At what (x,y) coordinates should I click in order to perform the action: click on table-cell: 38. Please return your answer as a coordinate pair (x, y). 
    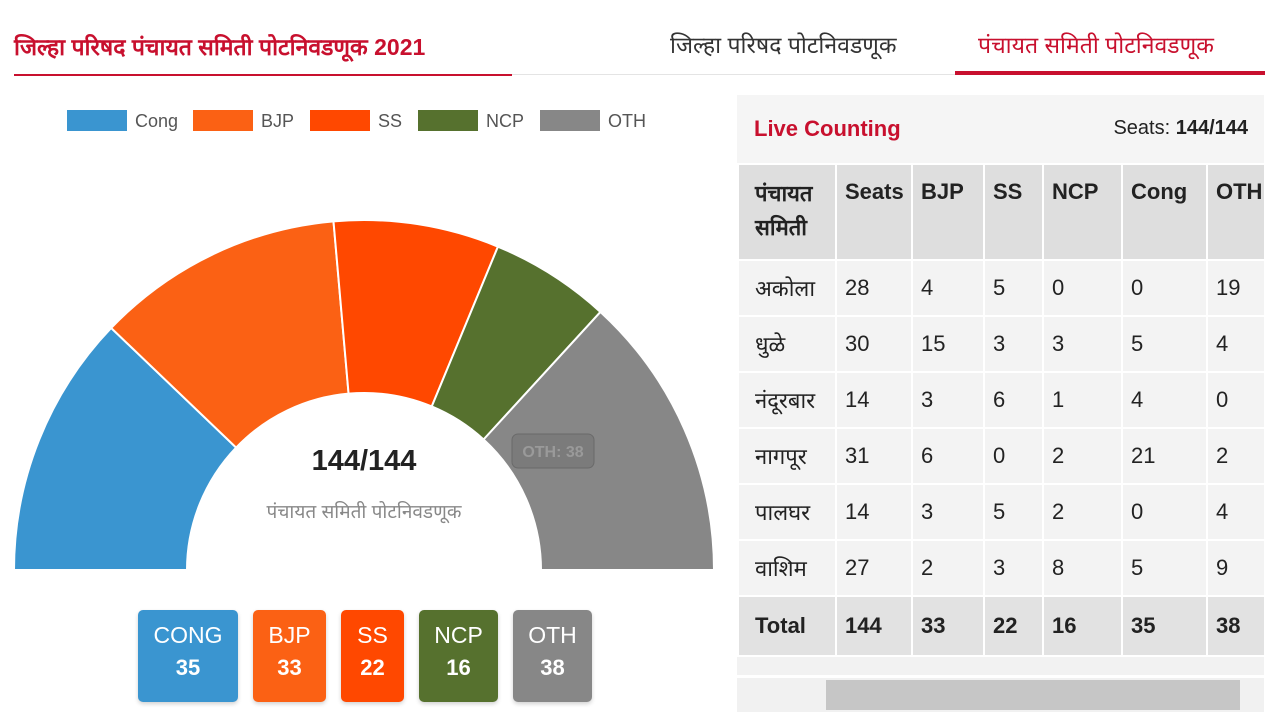
    Looking at the image, I should click on (1235, 626).